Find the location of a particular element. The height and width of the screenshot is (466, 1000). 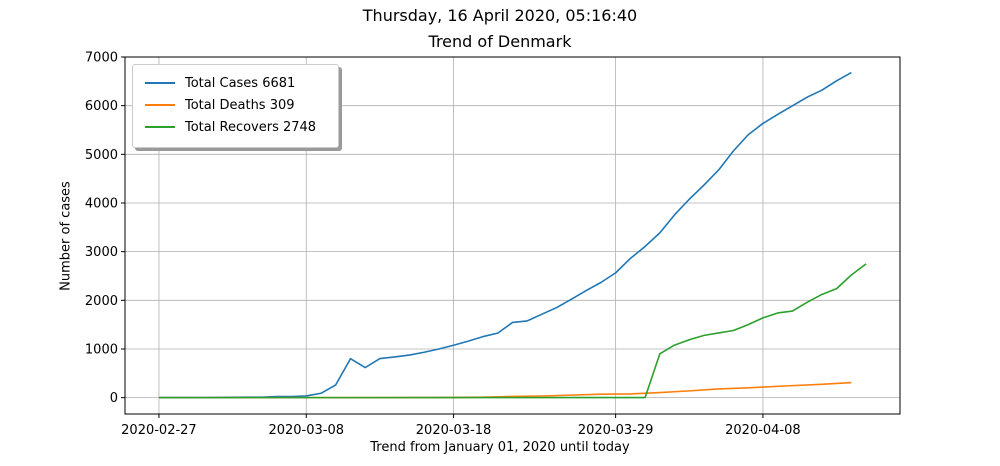

x-tick-label: 2020-04-08 is located at coordinates (763, 430).